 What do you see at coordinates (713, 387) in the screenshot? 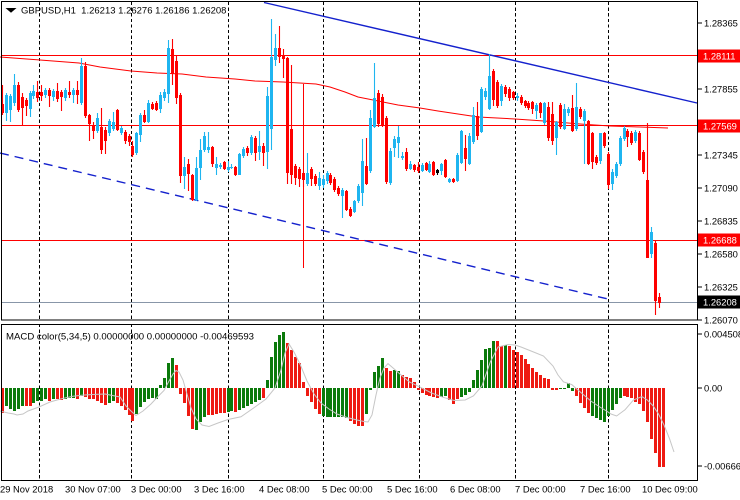
I see `svg-text: 0.00` at bounding box center [713, 387].